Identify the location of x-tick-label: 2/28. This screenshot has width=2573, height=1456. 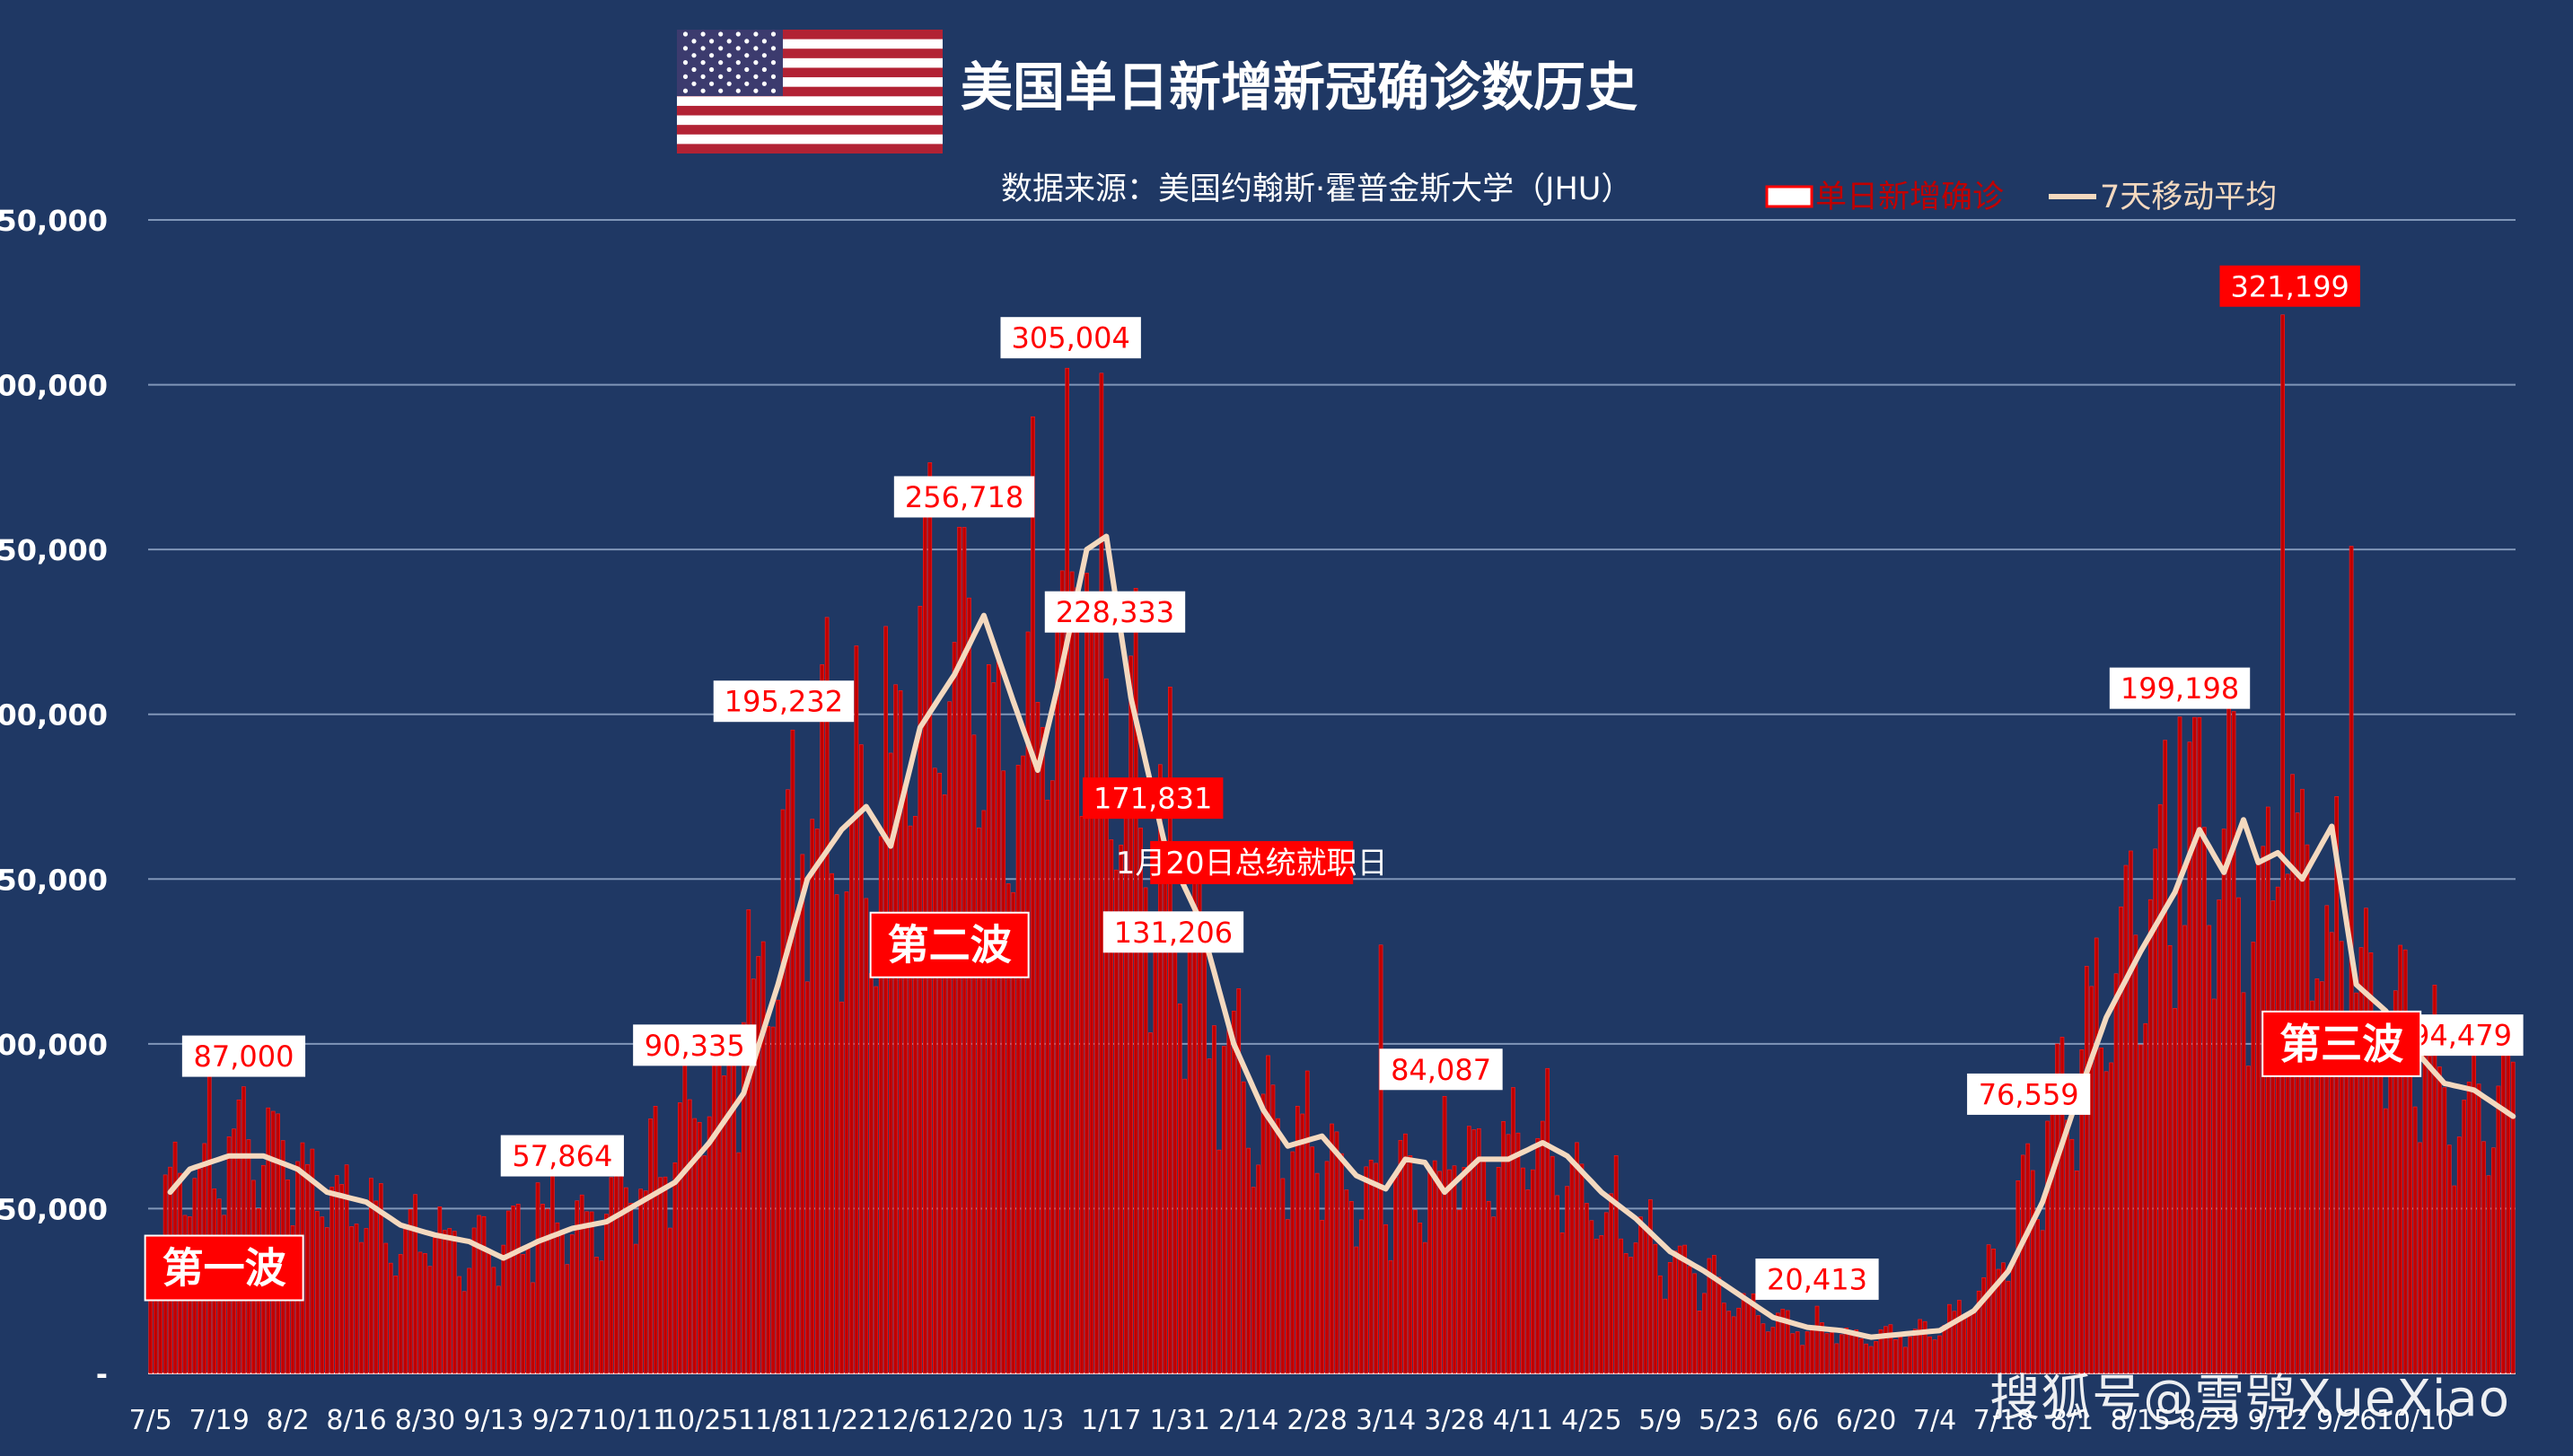
(1316, 1420).